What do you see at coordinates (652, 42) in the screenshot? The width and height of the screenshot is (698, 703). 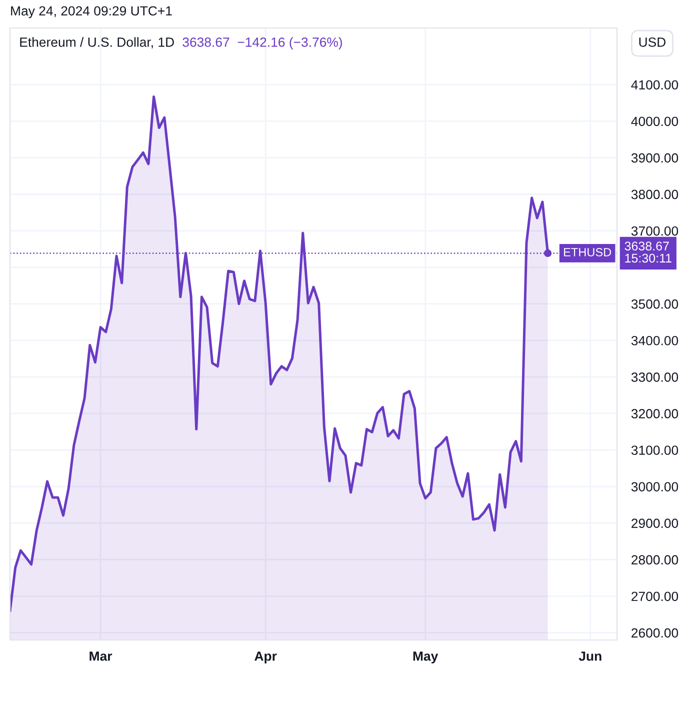 I see `y-axis-title: USD` at bounding box center [652, 42].